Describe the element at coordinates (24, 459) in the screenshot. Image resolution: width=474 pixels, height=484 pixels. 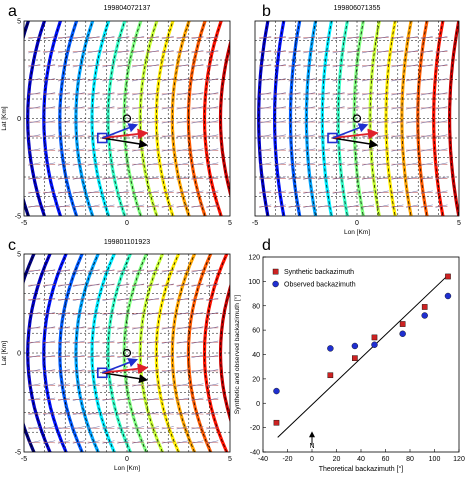
I see `x-tick-label: -5` at that location.